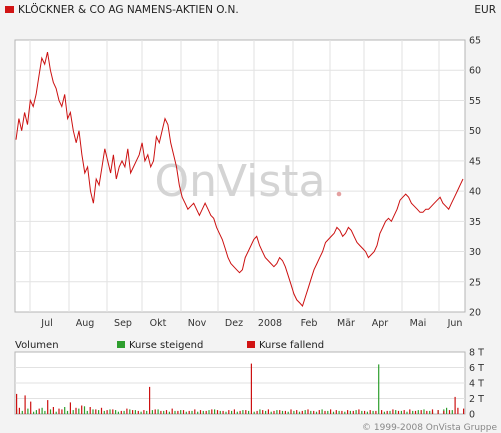 The image size is (501, 433). What do you see at coordinates (346, 323) in the screenshot?
I see `month-tick-label: Mär` at bounding box center [346, 323].